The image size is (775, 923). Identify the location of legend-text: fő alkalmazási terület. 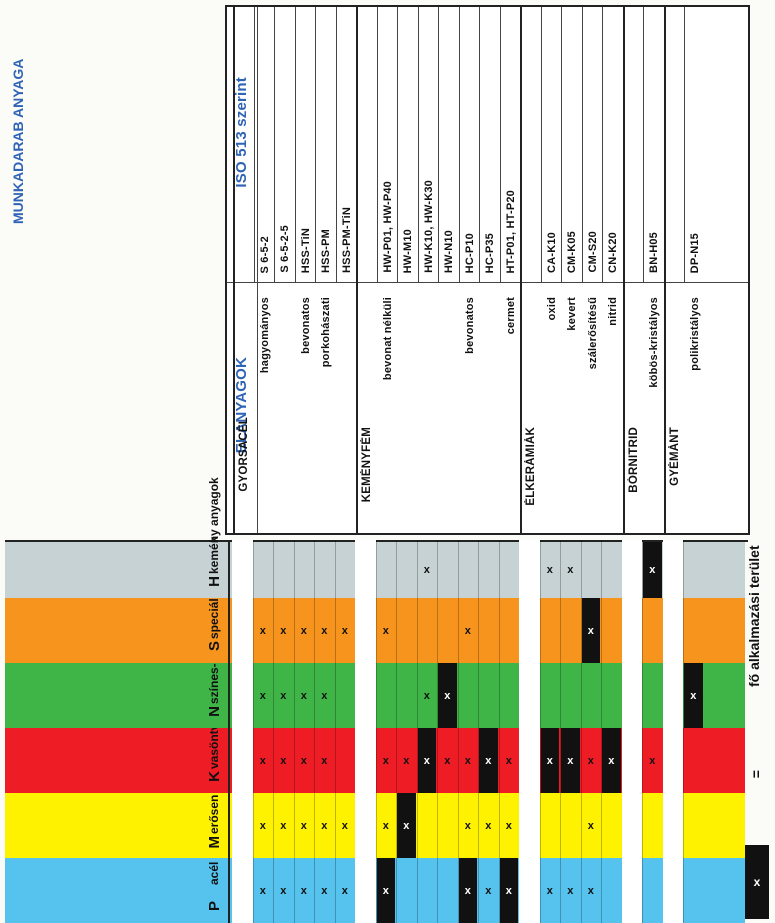
(754, 616).